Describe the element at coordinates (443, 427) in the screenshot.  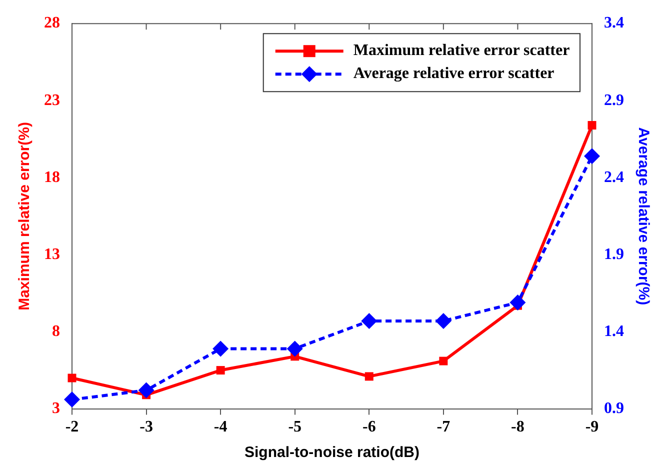
I see `x-tick-label: -7` at that location.